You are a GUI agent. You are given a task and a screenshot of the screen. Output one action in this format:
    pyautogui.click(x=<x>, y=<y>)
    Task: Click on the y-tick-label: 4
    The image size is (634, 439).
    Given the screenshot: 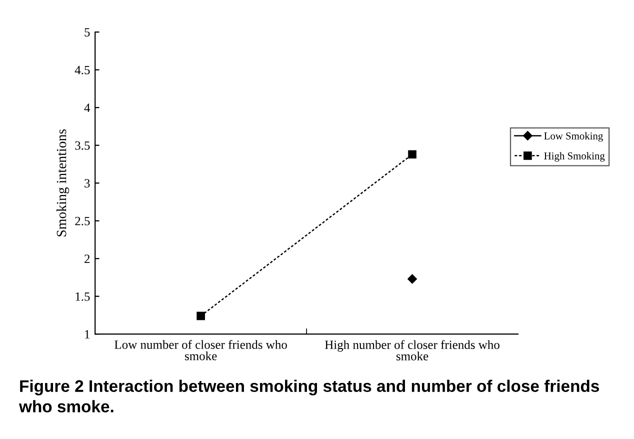 What is the action you would take?
    pyautogui.click(x=87, y=108)
    